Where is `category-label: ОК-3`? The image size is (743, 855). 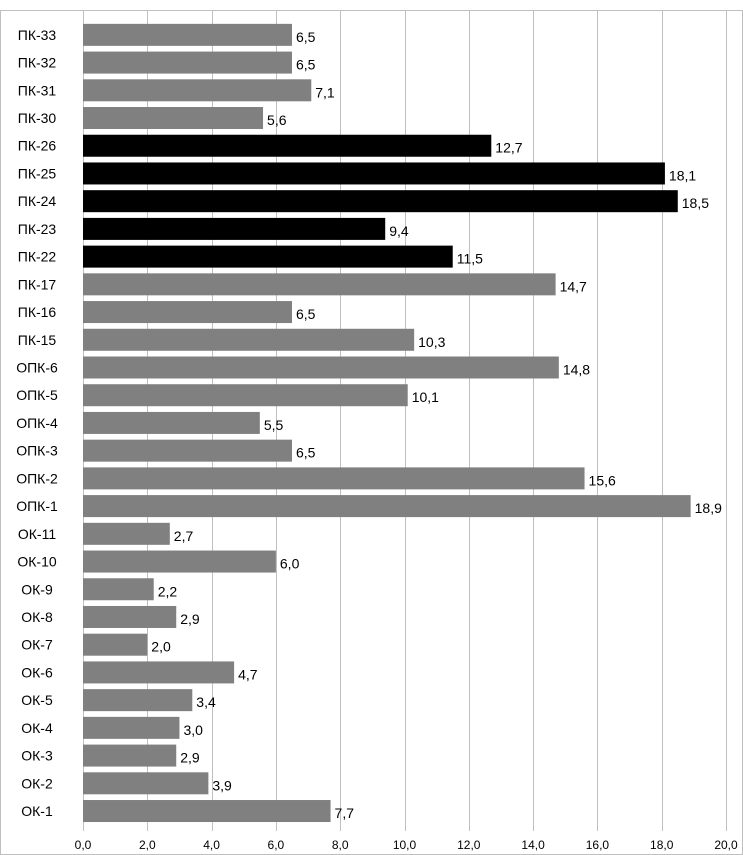
category-label: ОК-3 is located at coordinates (37, 756).